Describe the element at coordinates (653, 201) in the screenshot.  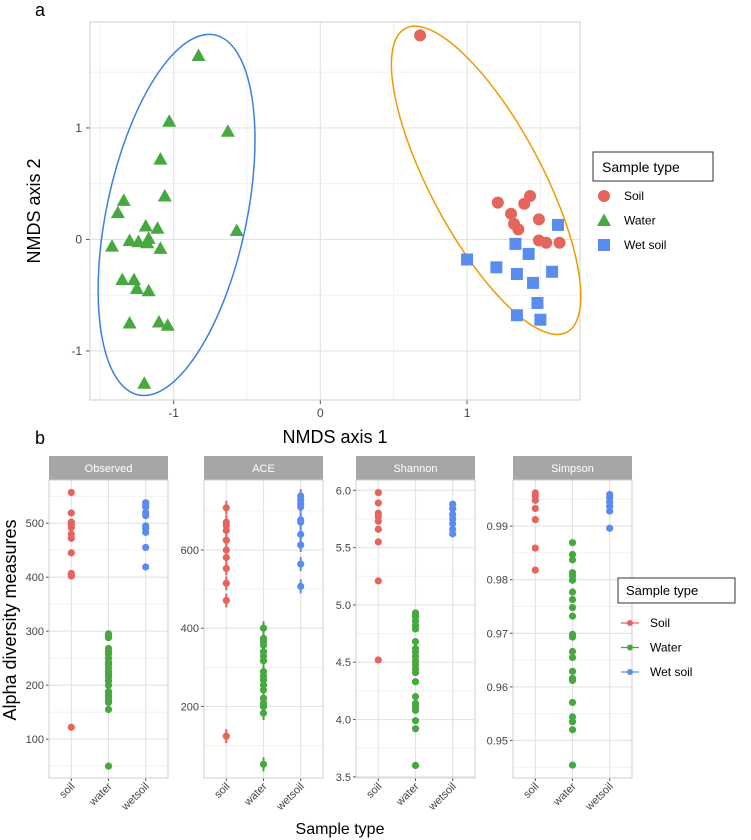
I see `legend-a: Sample type Soil Water Wet soil` at that location.